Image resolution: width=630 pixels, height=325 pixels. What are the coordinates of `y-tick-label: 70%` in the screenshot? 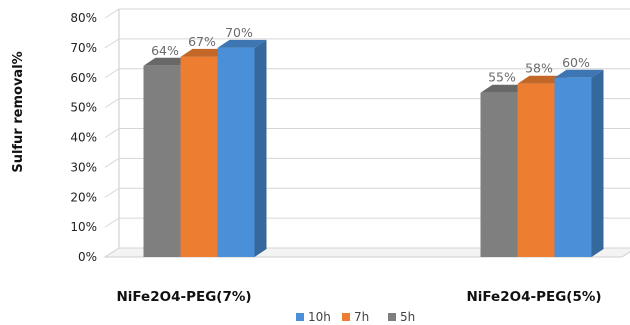 It's located at (83, 48).